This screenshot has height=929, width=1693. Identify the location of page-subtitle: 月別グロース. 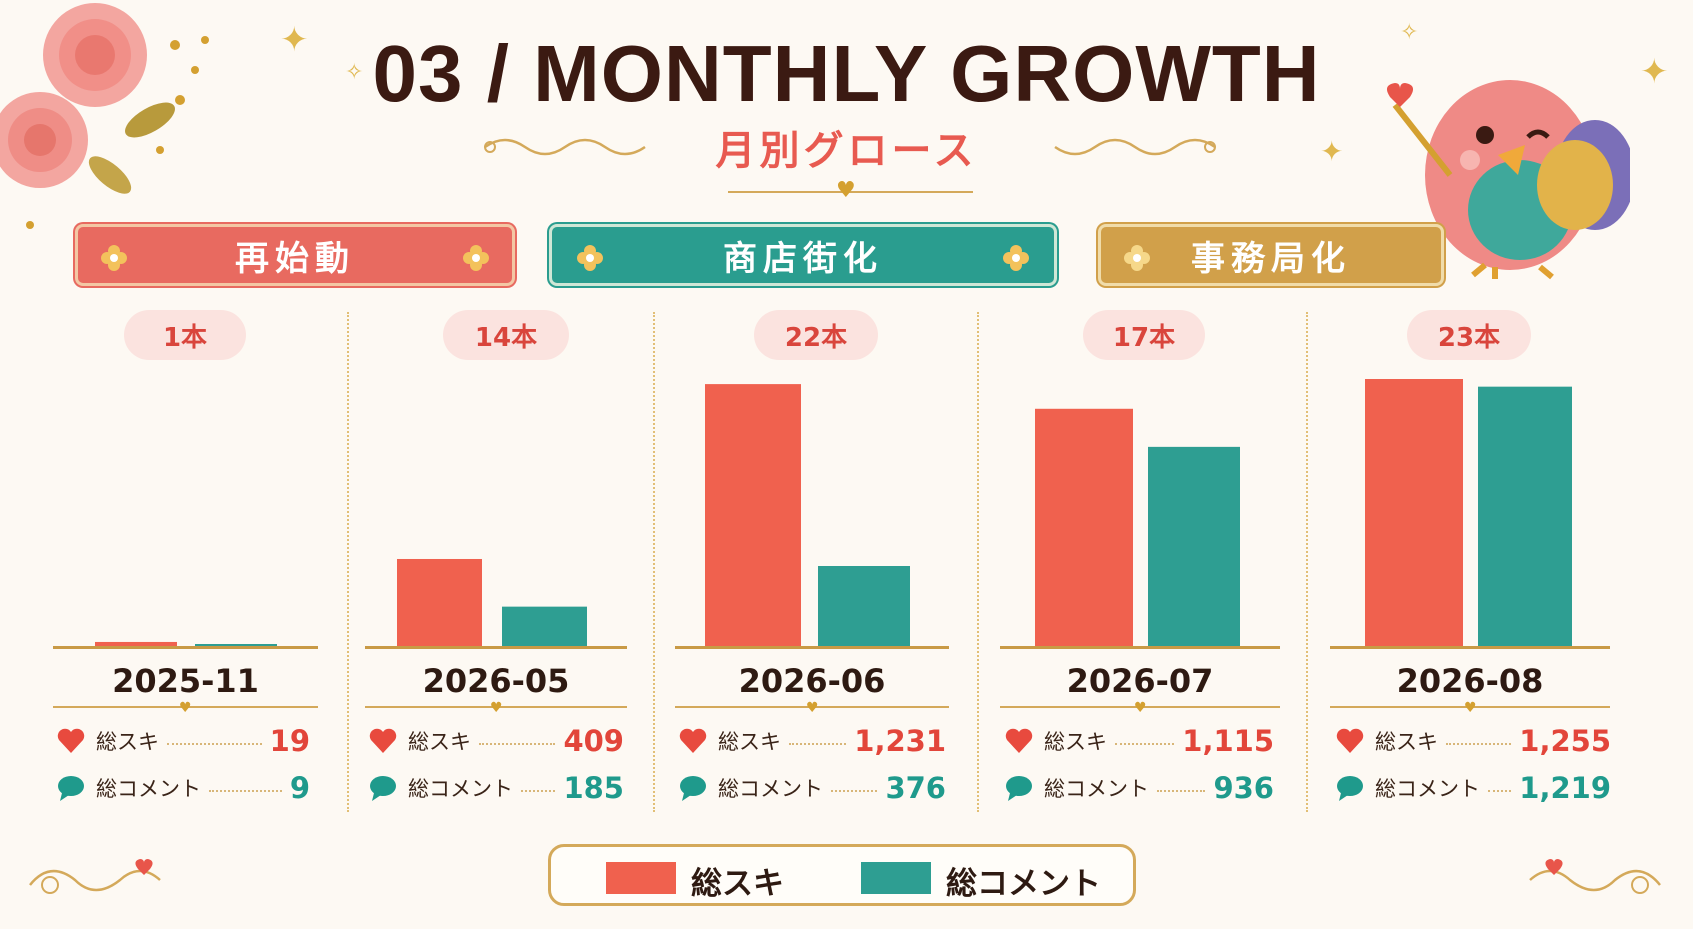
(846, 151).